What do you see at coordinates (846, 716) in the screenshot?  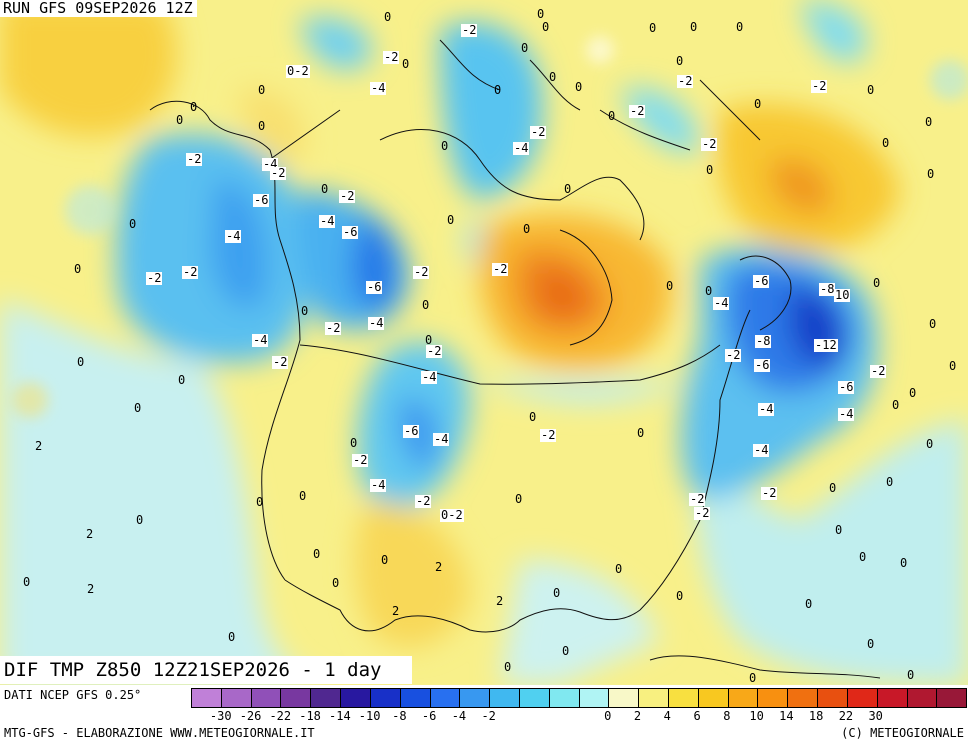 I see `legend-tick-label: 22` at bounding box center [846, 716].